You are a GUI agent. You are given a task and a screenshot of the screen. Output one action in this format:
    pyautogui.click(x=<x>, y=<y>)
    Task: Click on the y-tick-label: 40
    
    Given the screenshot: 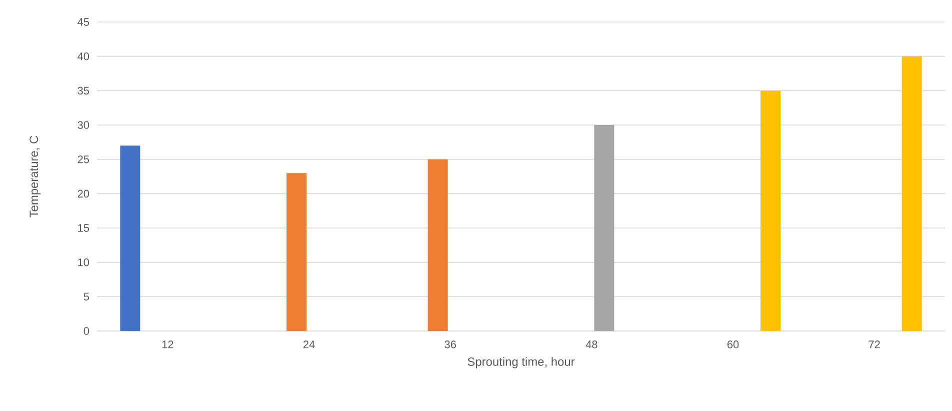 What is the action you would take?
    pyautogui.click(x=84, y=56)
    